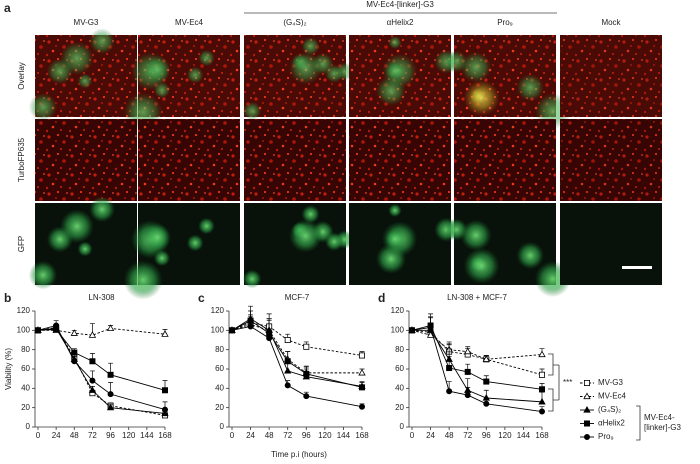 The width and height of the screenshot is (700, 464). Describe the element at coordinates (611, 244) in the screenshot. I see `image-background` at that location.